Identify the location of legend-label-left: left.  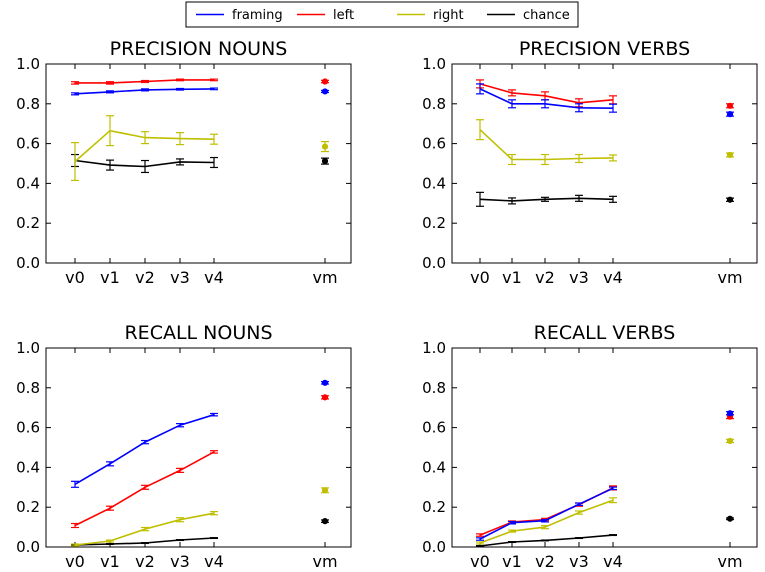
(343, 15).